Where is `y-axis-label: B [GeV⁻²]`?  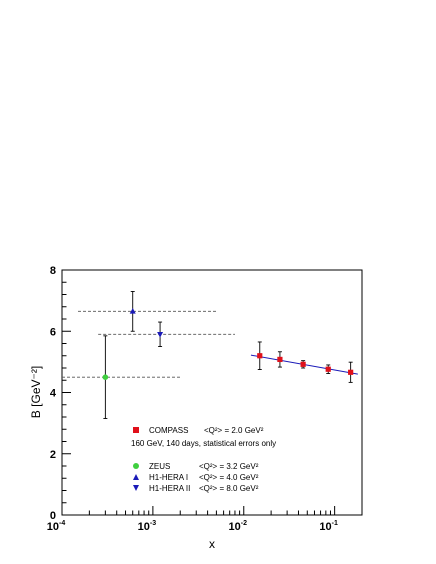 y-axis-label: B [GeV⁻²] is located at coordinates (36, 392).